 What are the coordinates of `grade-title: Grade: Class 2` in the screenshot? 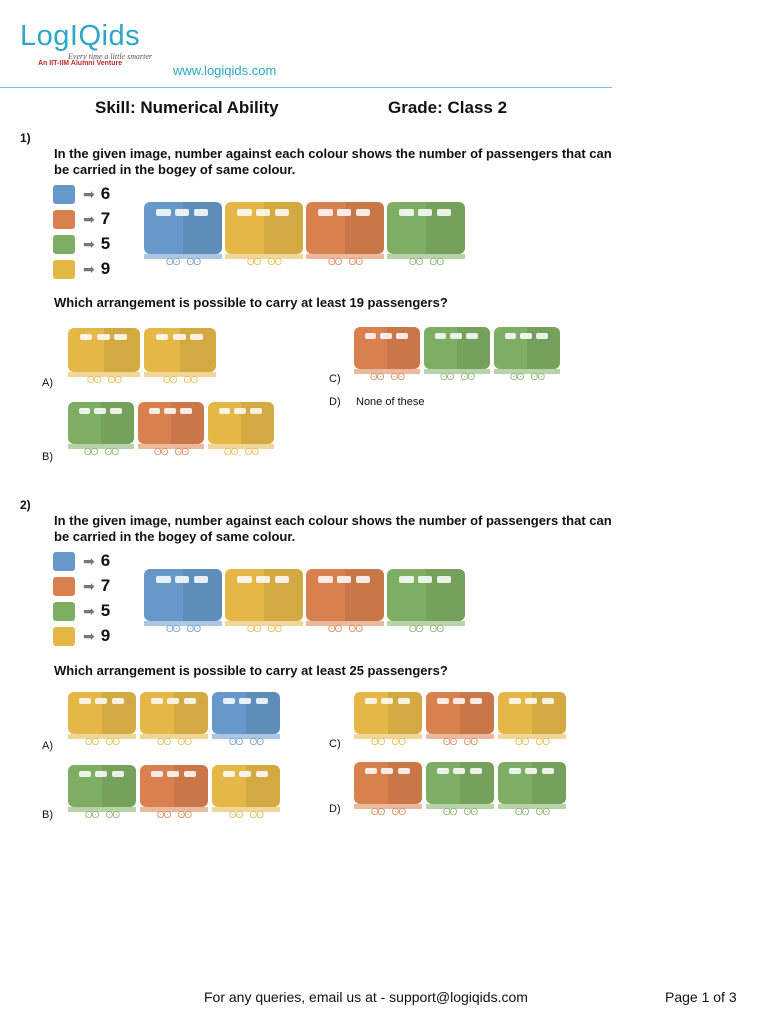 It's located at (448, 107).